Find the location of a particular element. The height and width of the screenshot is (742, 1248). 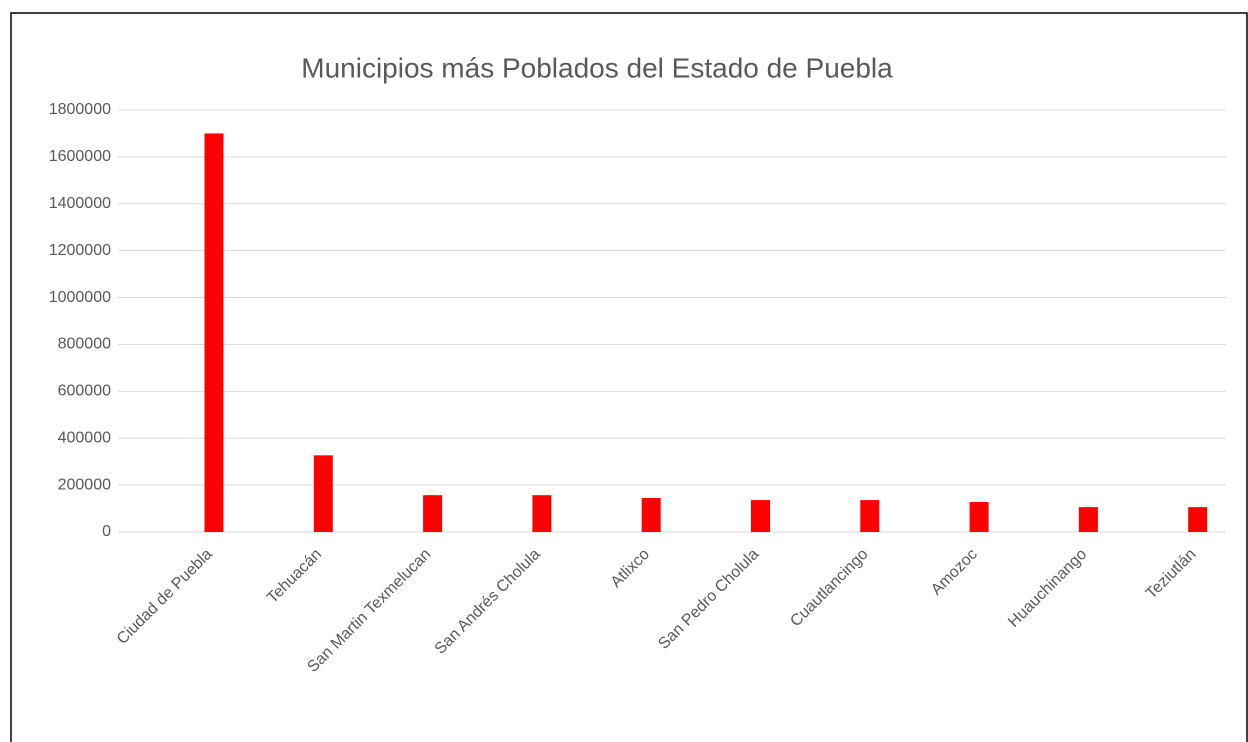

y-tick-label: 400000 is located at coordinates (84, 437).